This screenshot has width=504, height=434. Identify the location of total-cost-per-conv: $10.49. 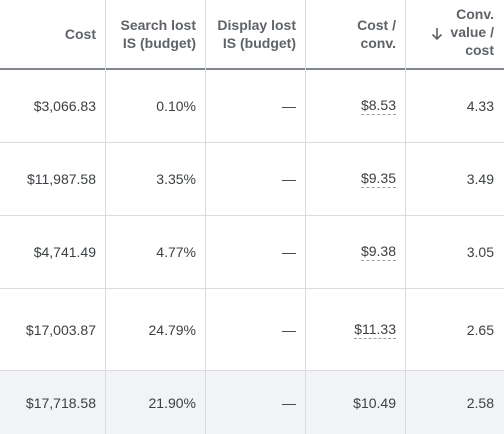
(374, 402).